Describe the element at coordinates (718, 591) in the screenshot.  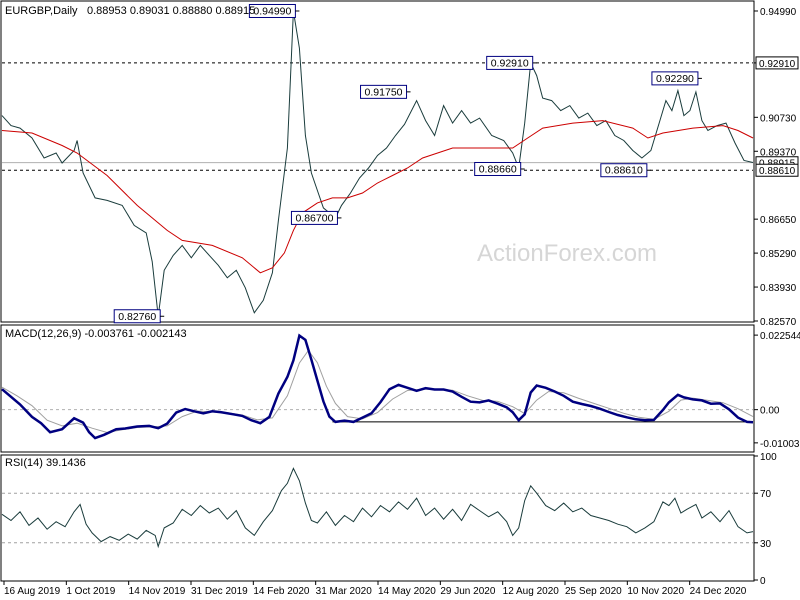
I see `x-tick-label: 24 Dec 2020` at that location.